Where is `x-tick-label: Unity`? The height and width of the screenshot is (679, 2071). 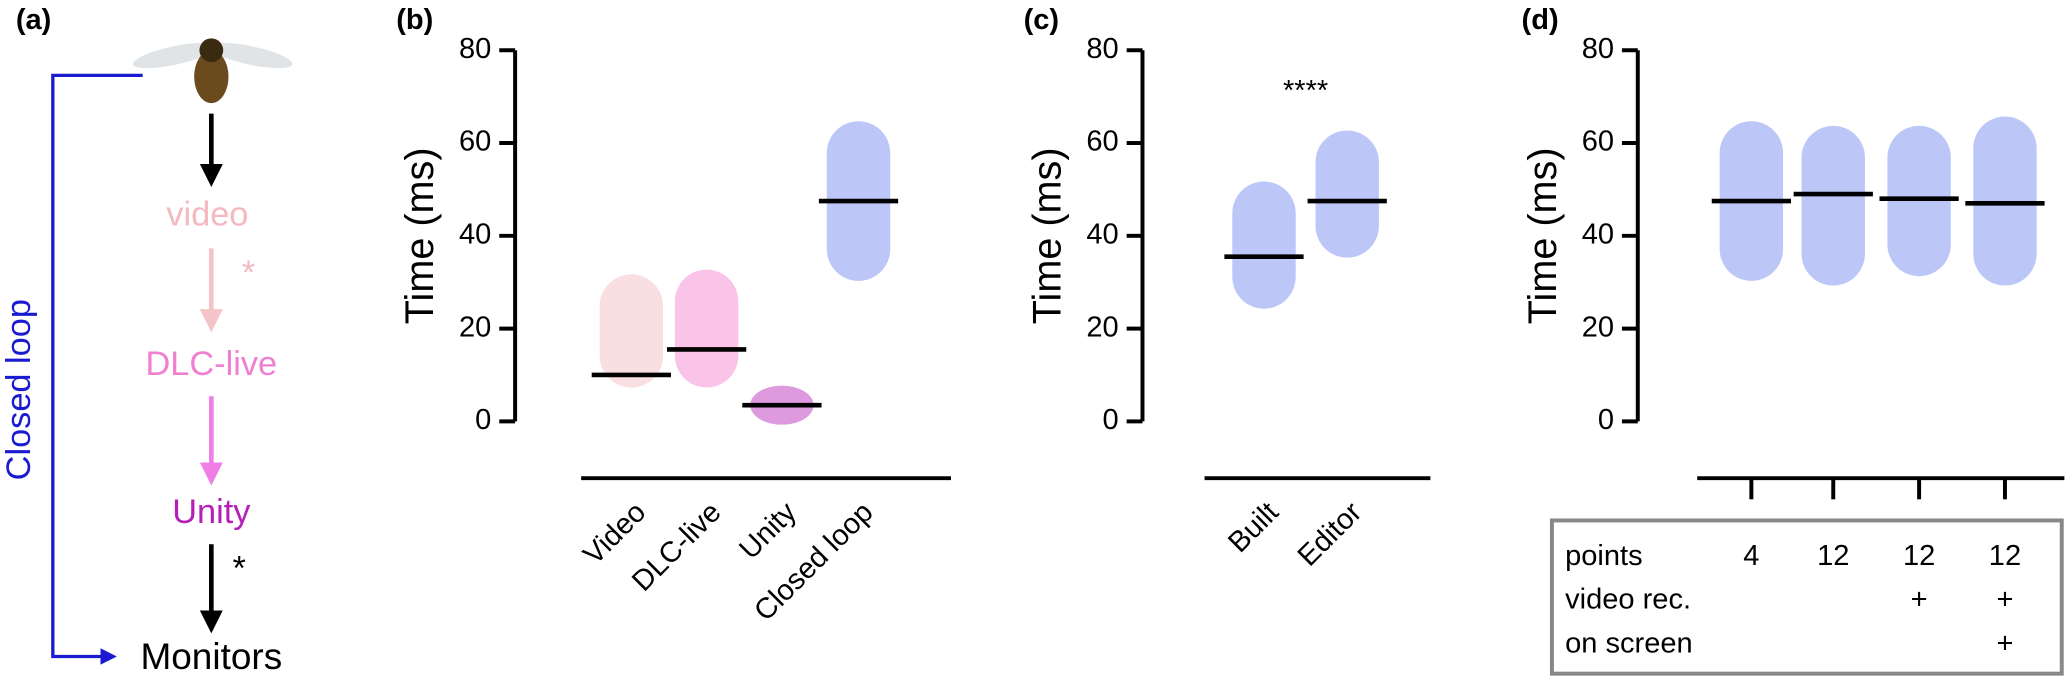 x-tick-label: Unity is located at coordinates (768, 531).